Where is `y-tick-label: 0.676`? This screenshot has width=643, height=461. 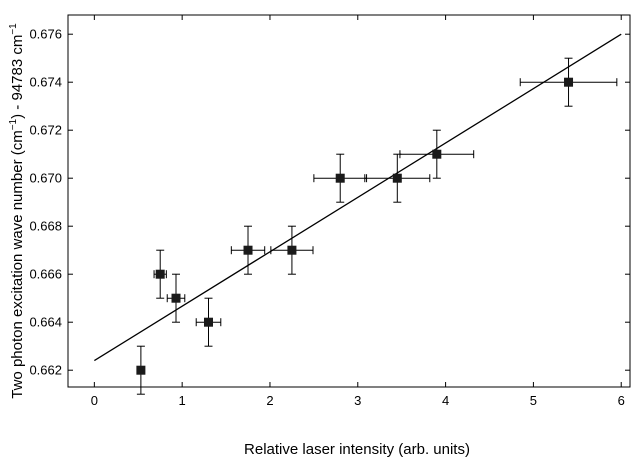 y-tick-label: 0.676 is located at coordinates (45, 34).